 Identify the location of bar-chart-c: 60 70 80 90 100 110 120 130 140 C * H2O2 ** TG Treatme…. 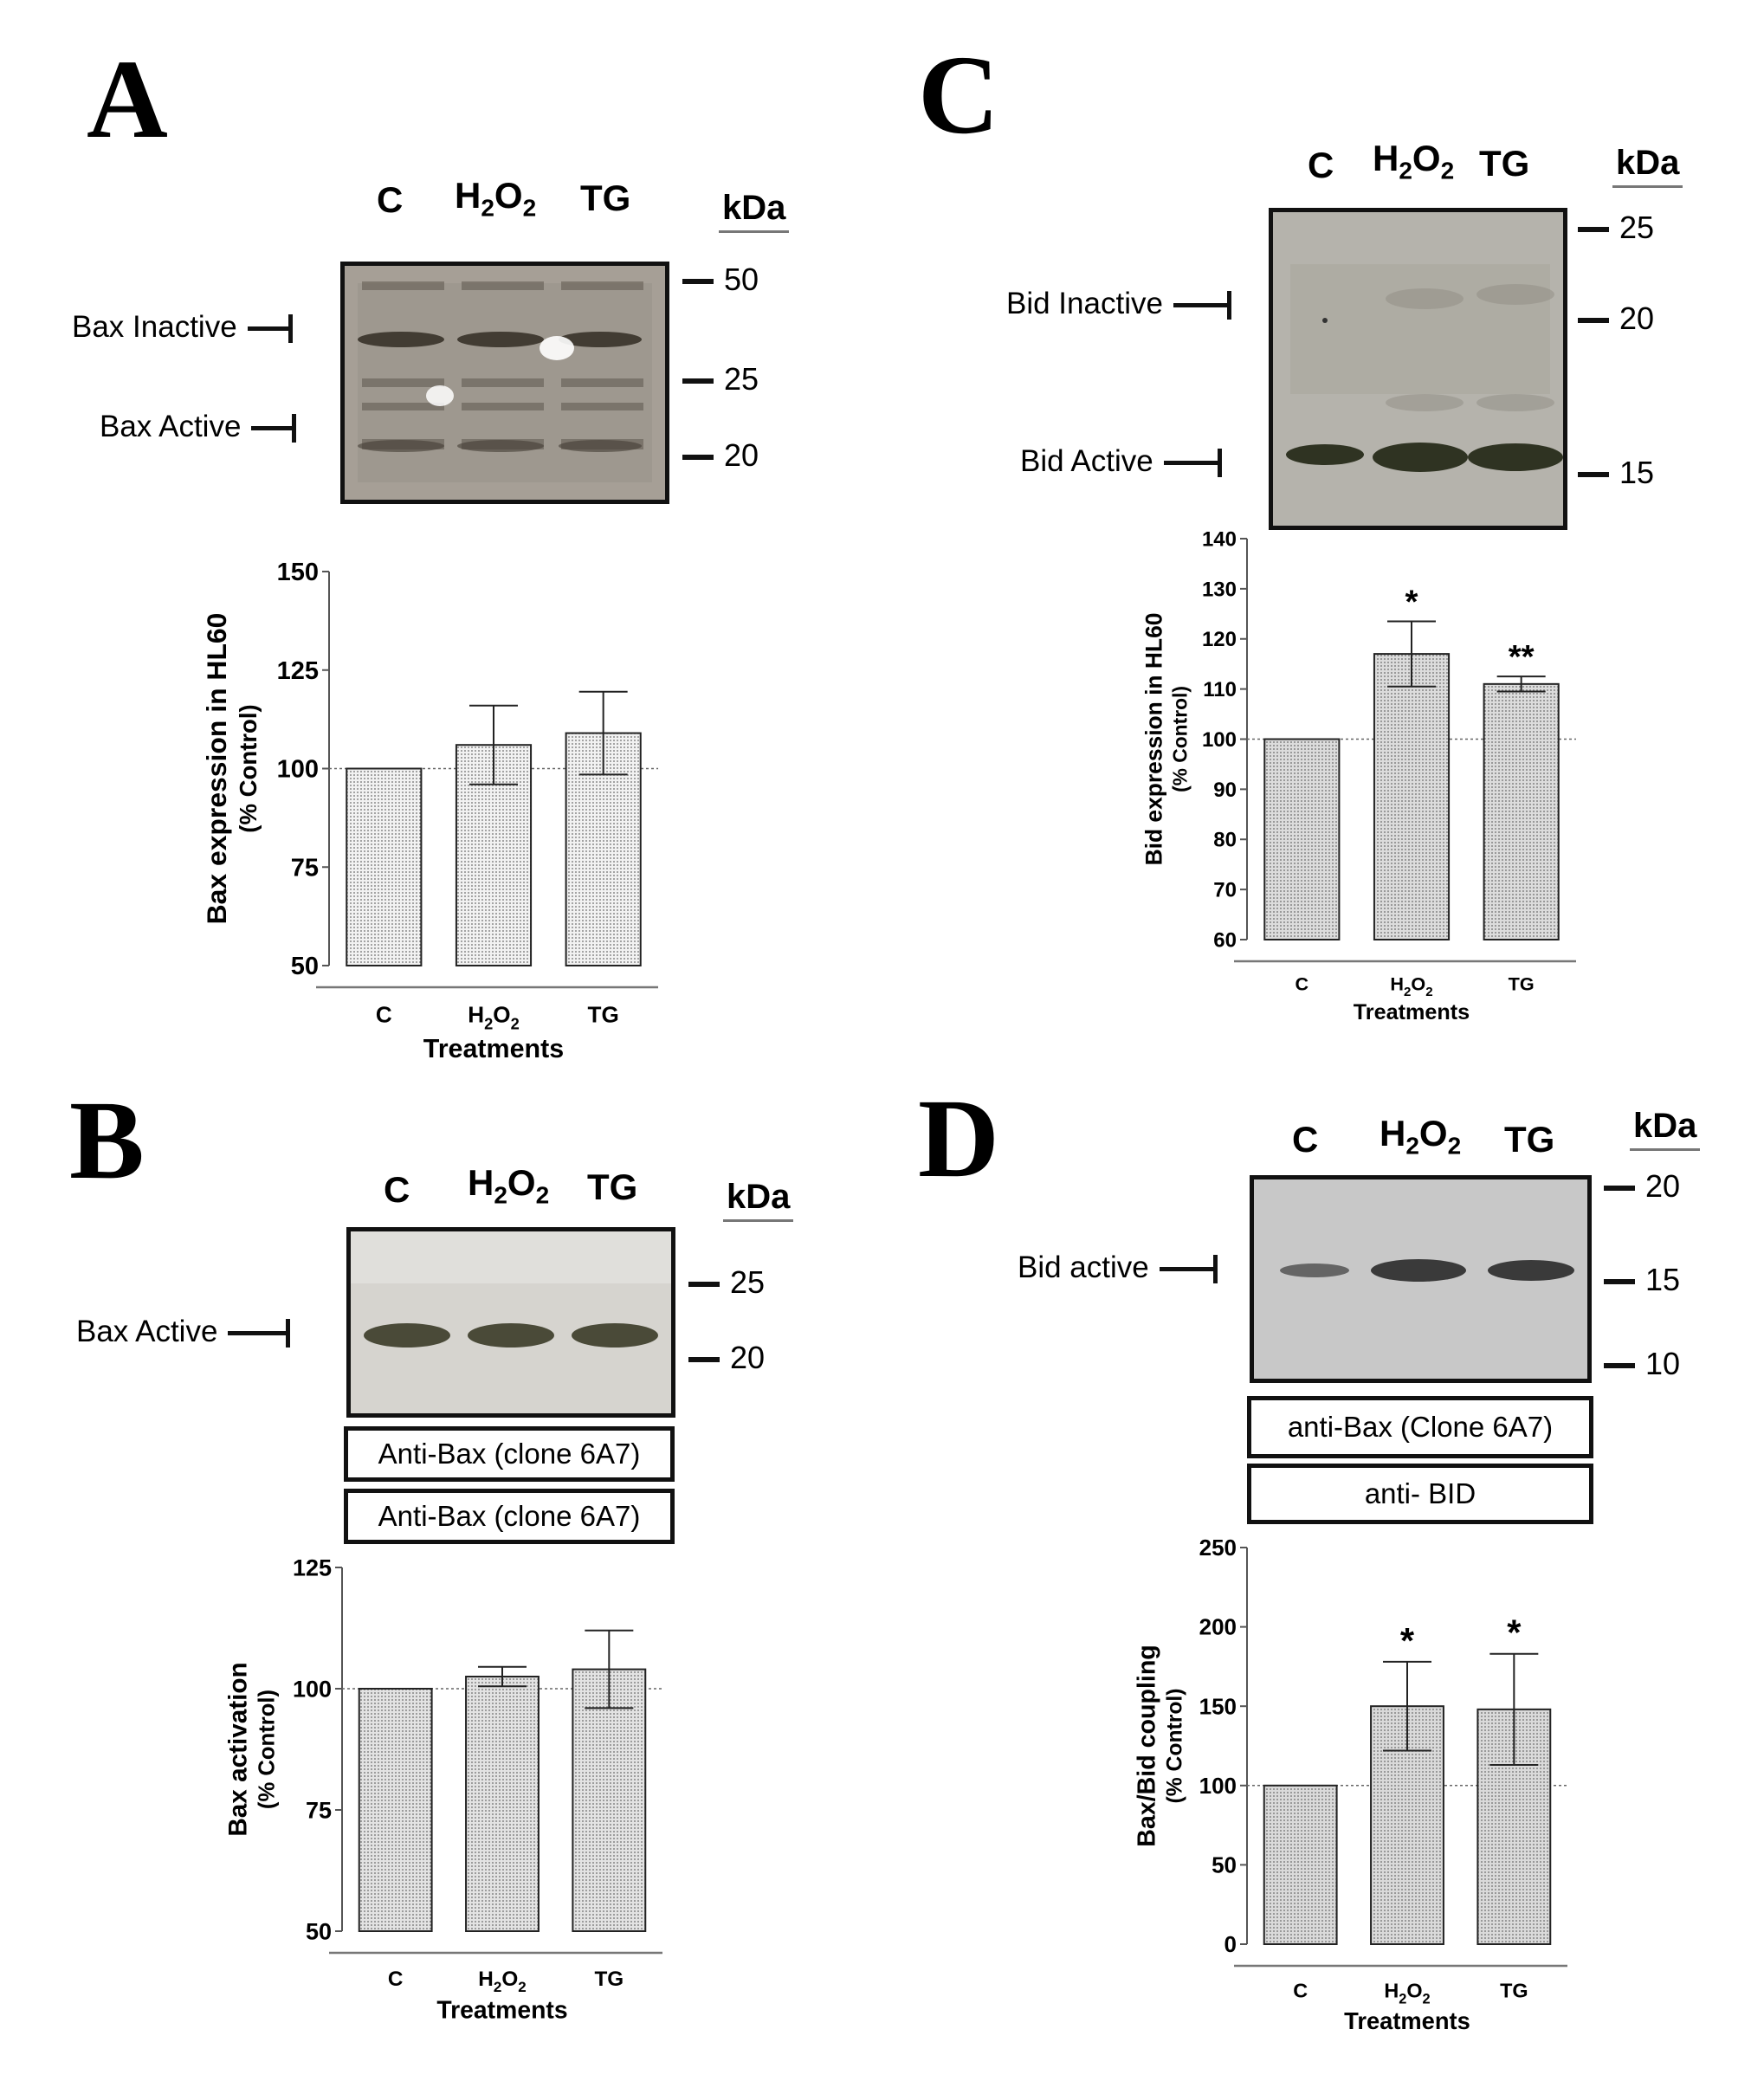
(1358, 776).